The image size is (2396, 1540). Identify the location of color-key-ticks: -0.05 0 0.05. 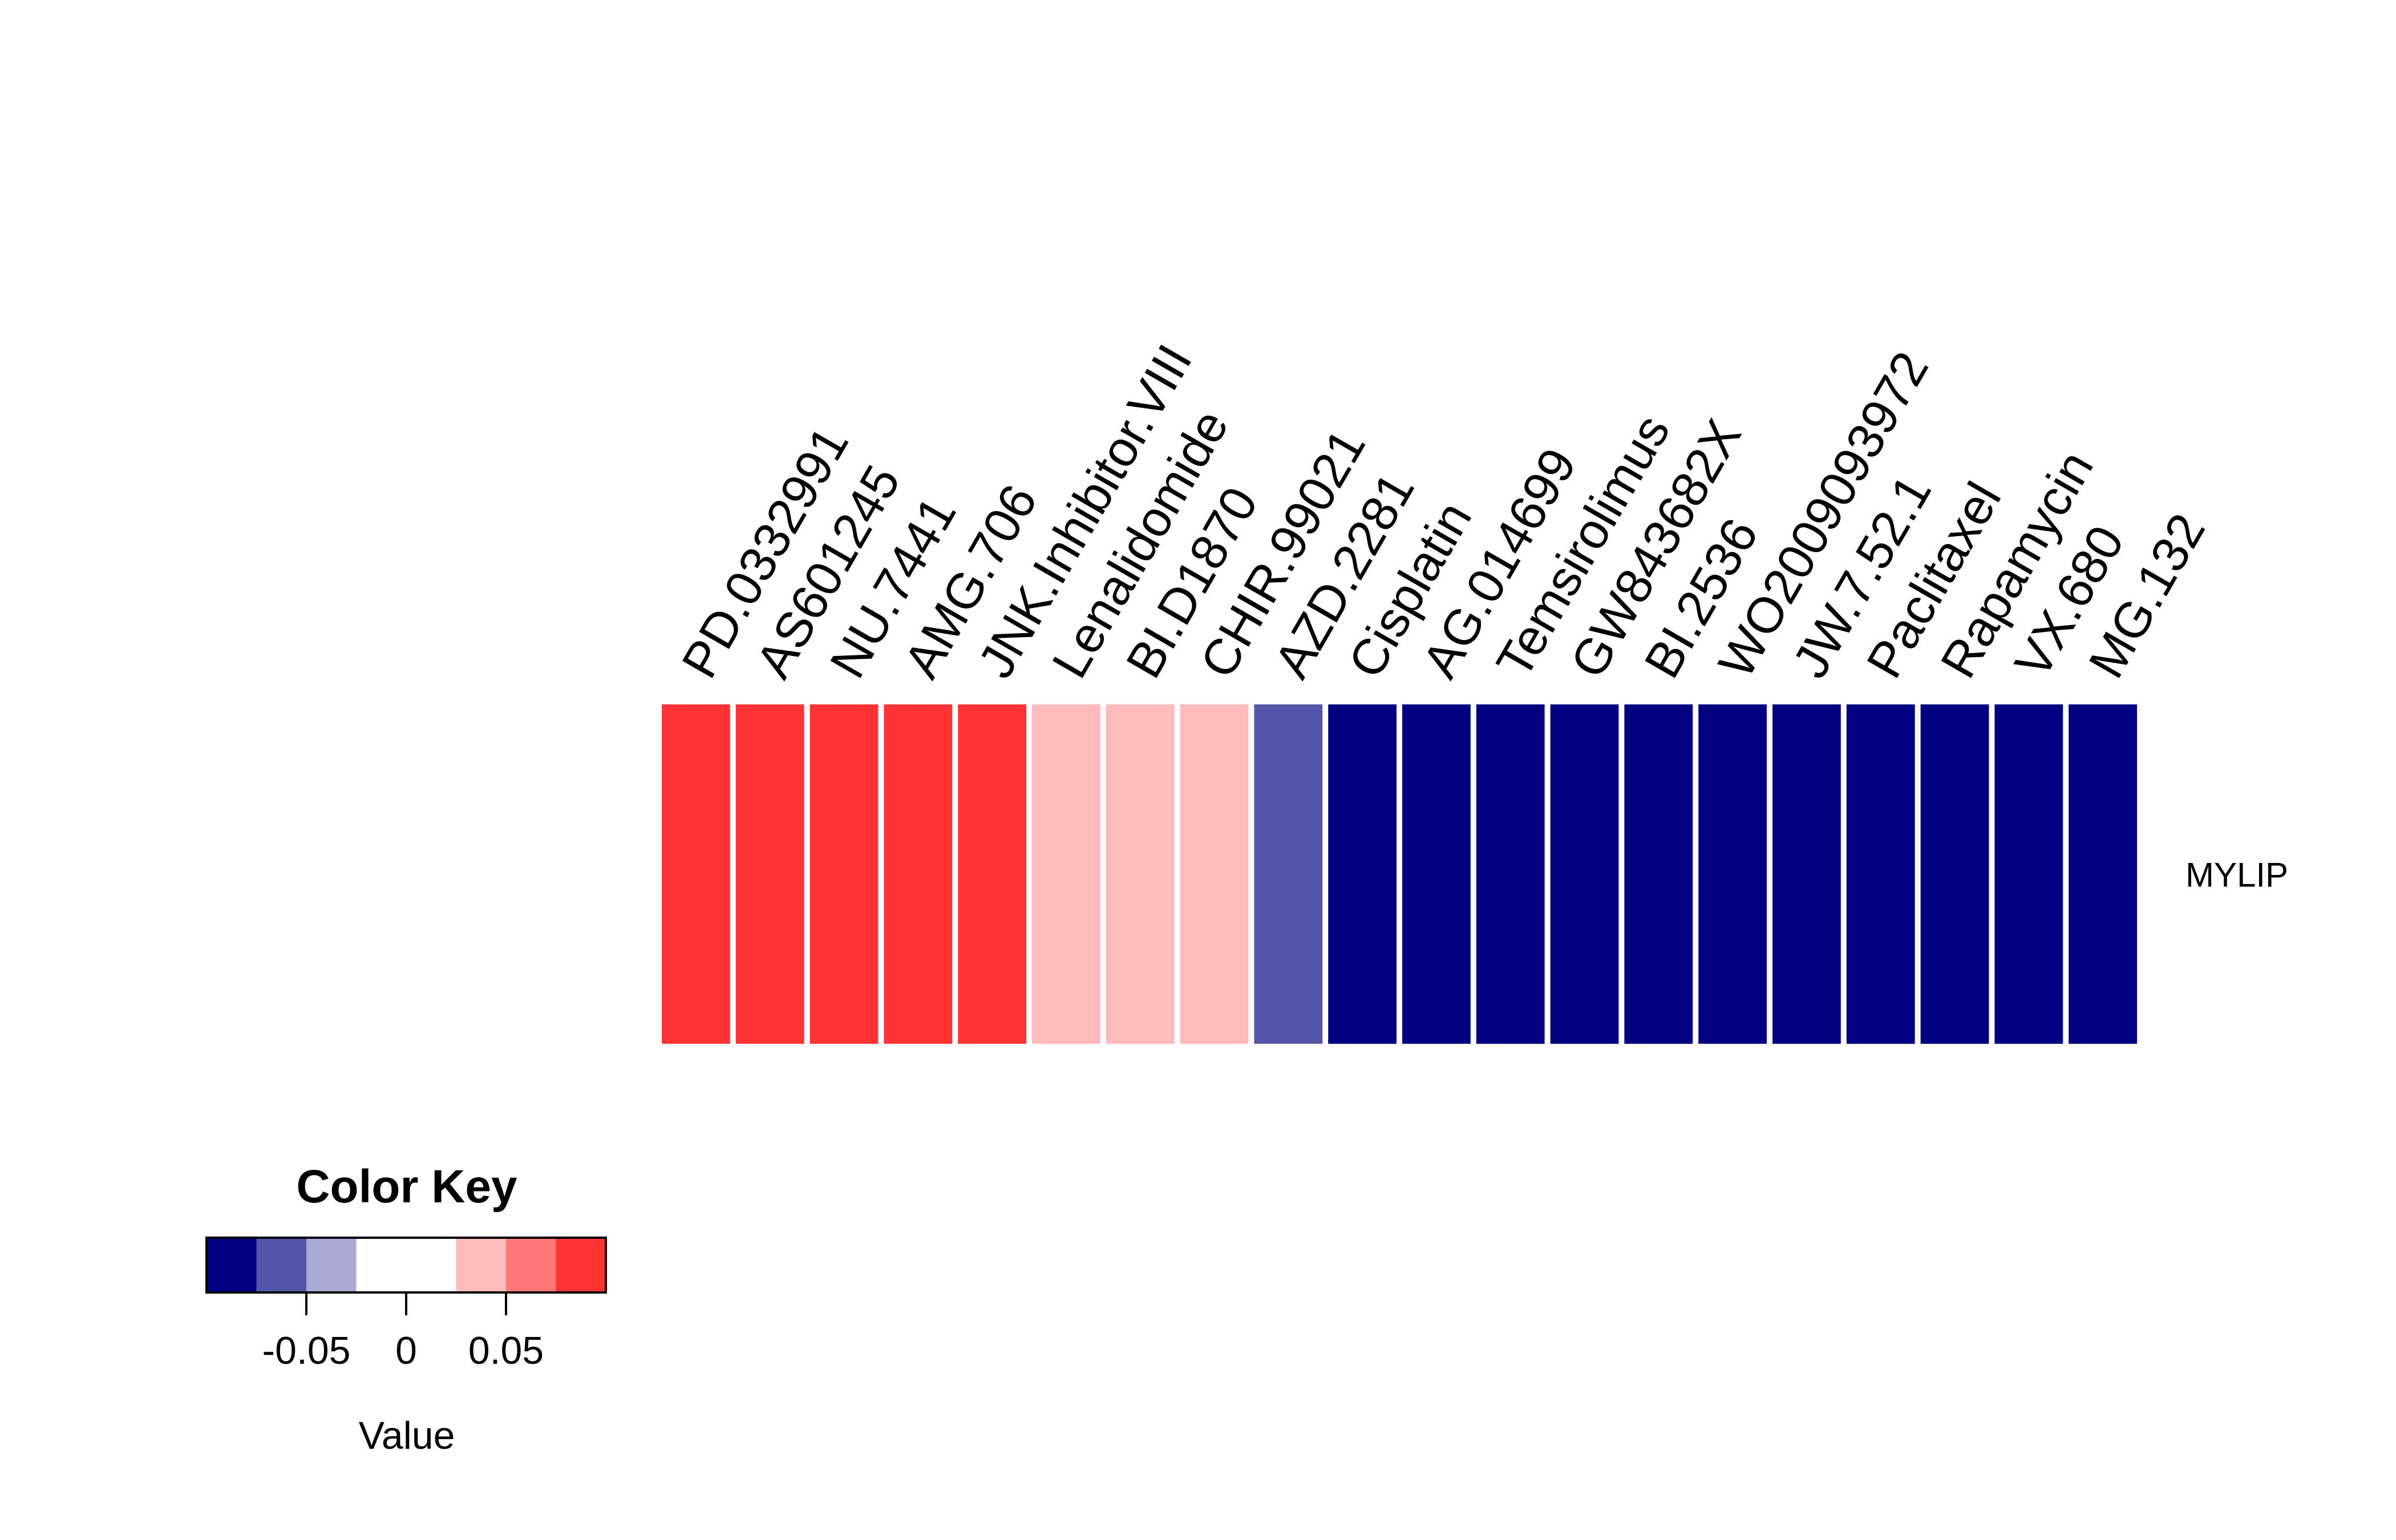
(403, 1332).